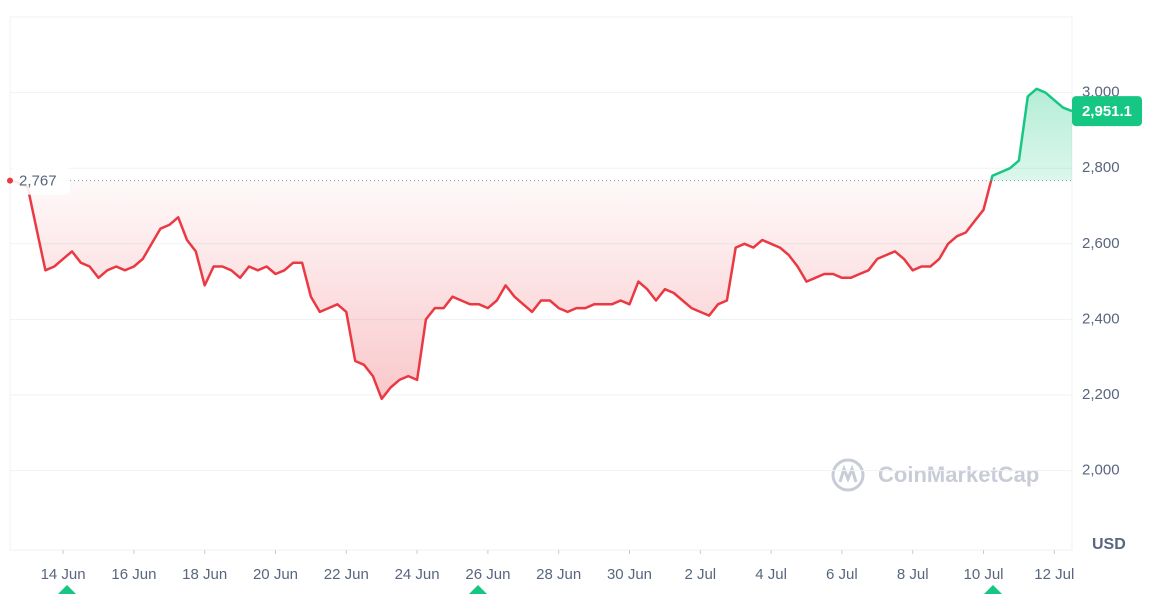 Image resolution: width=1160 pixels, height=594 pixels. What do you see at coordinates (958, 474) in the screenshot?
I see `watermark-text: CoinMarketCap` at bounding box center [958, 474].